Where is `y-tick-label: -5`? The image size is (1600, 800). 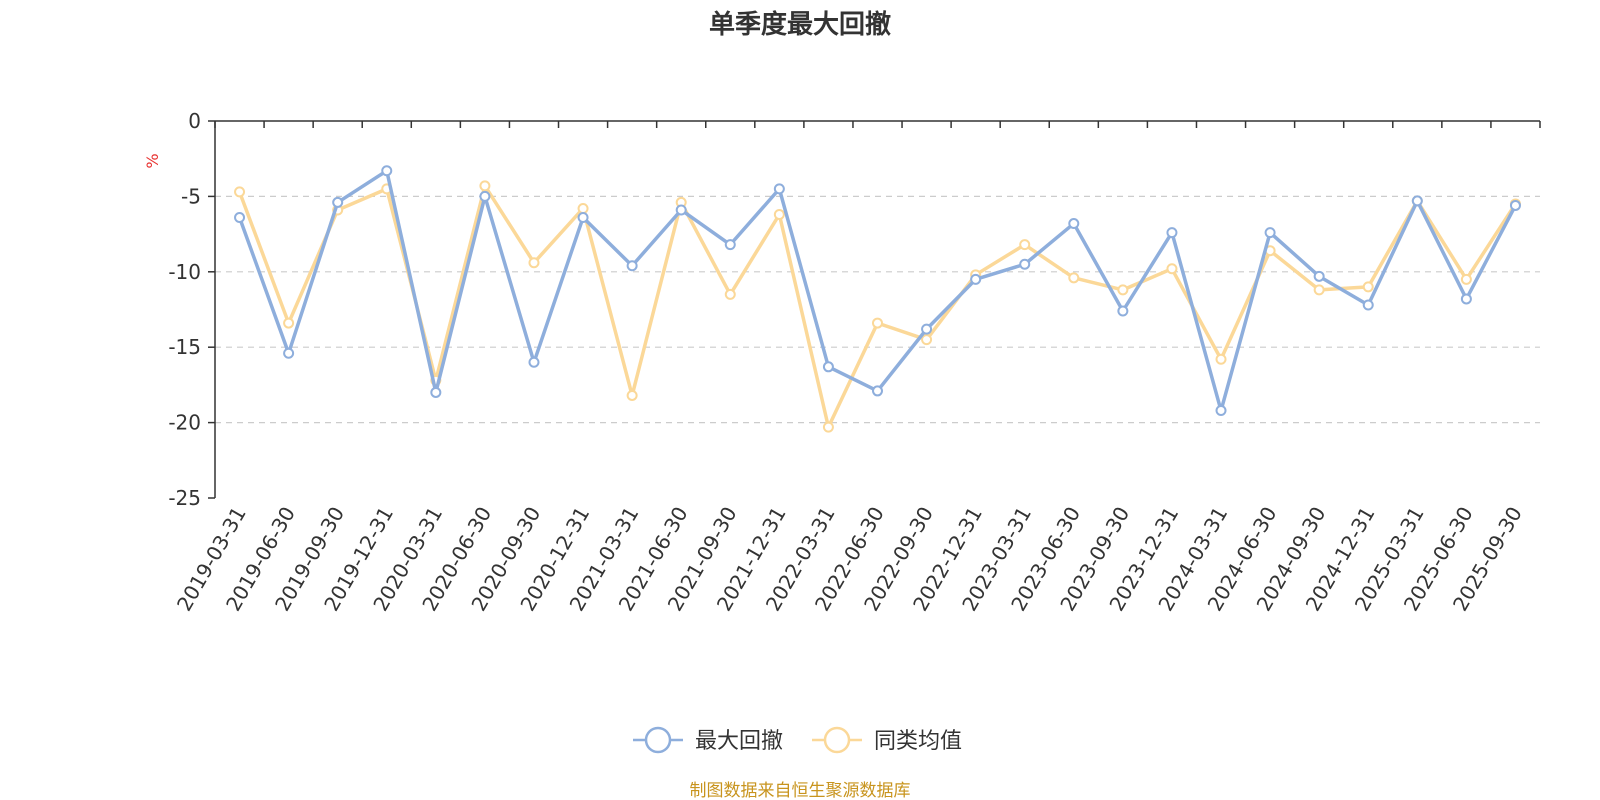 y-tick-label: -5 is located at coordinates (191, 196).